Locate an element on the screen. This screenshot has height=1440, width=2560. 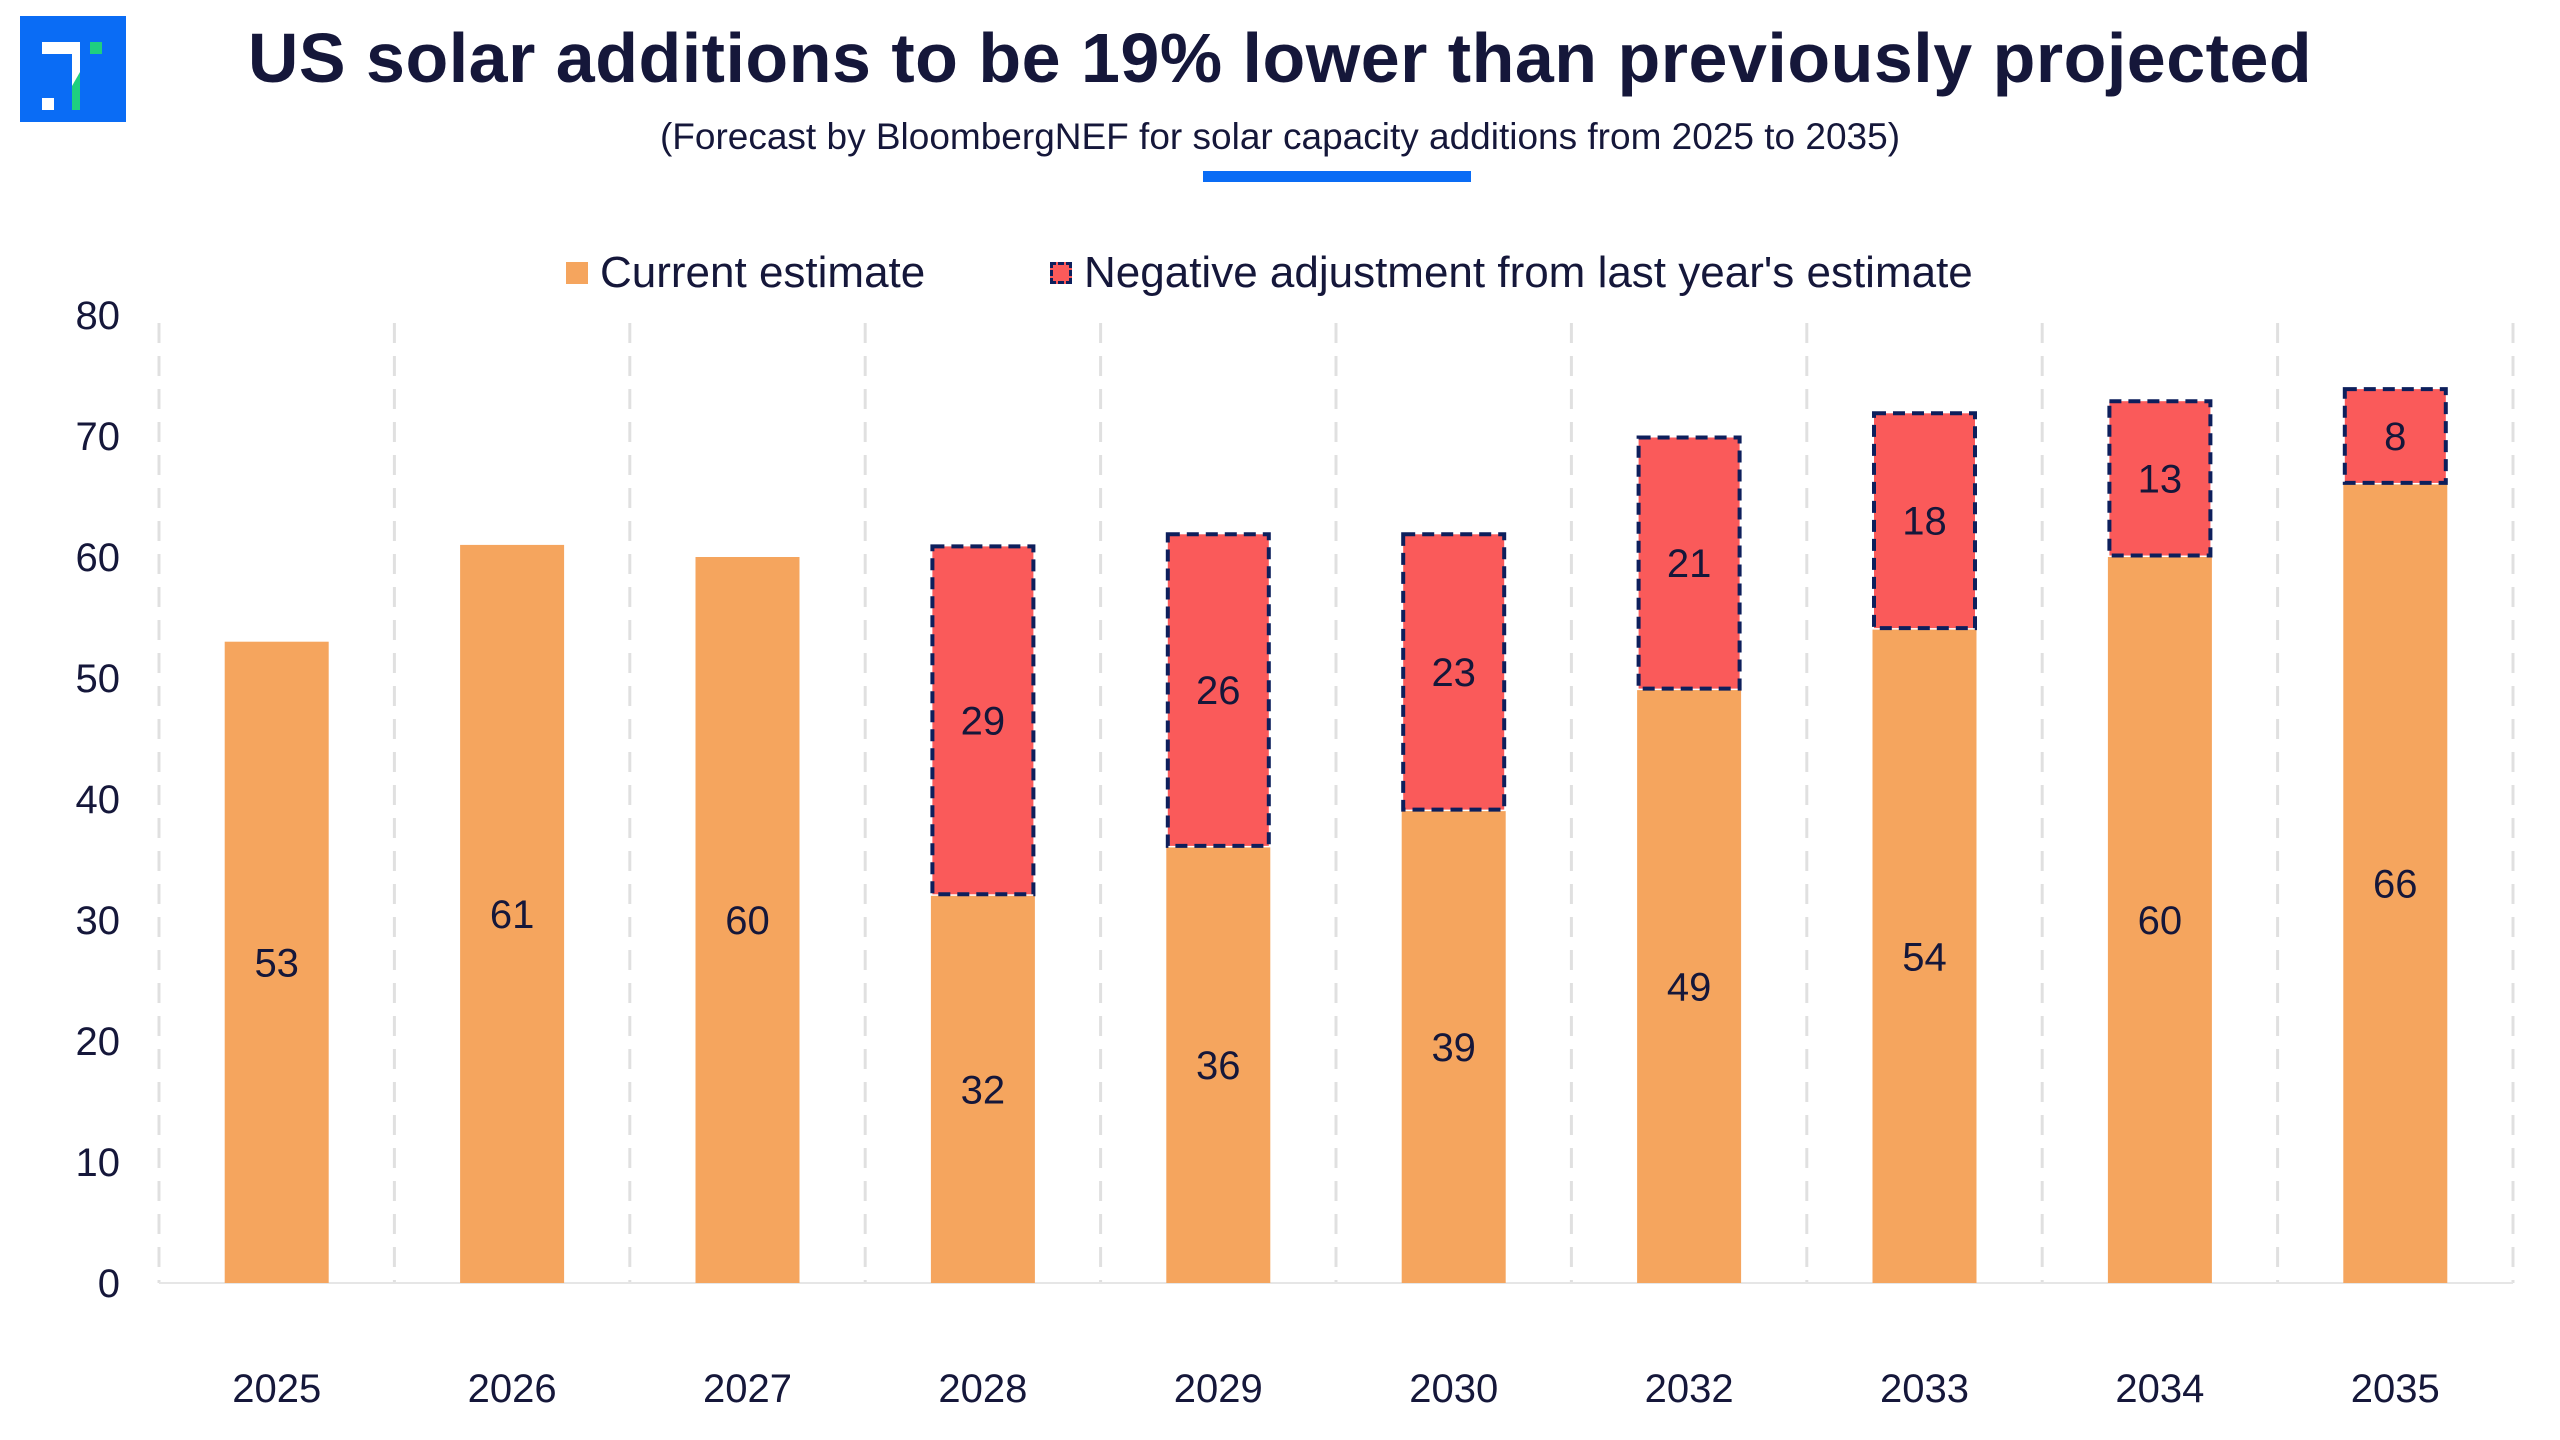
y-tick-label: 60 is located at coordinates (98, 558).